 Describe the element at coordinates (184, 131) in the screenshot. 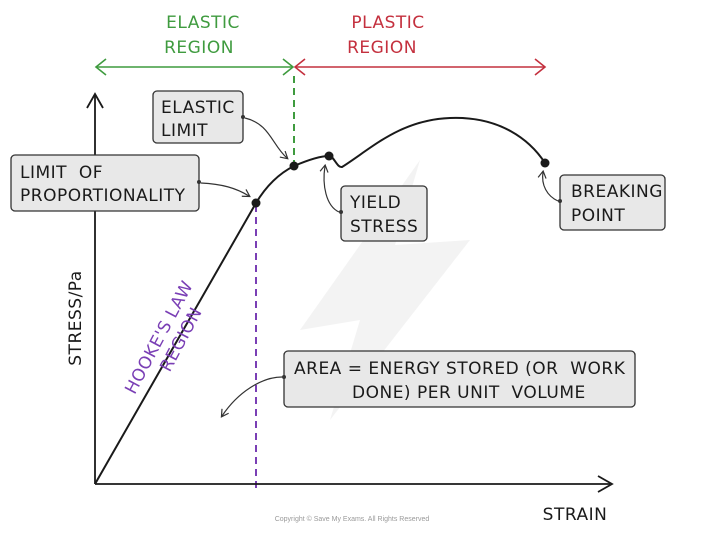

I see `elastic-limit-text-line2: LIMIT` at that location.